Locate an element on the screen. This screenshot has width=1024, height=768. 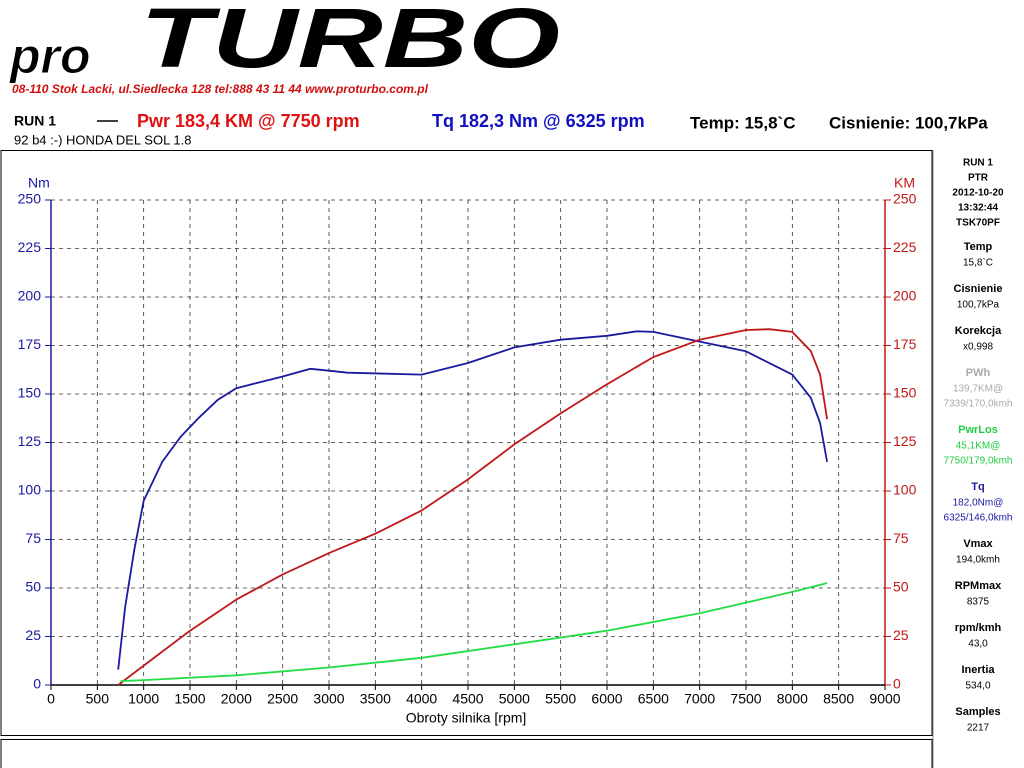
y2-tick-label: 100 is located at coordinates (905, 490).